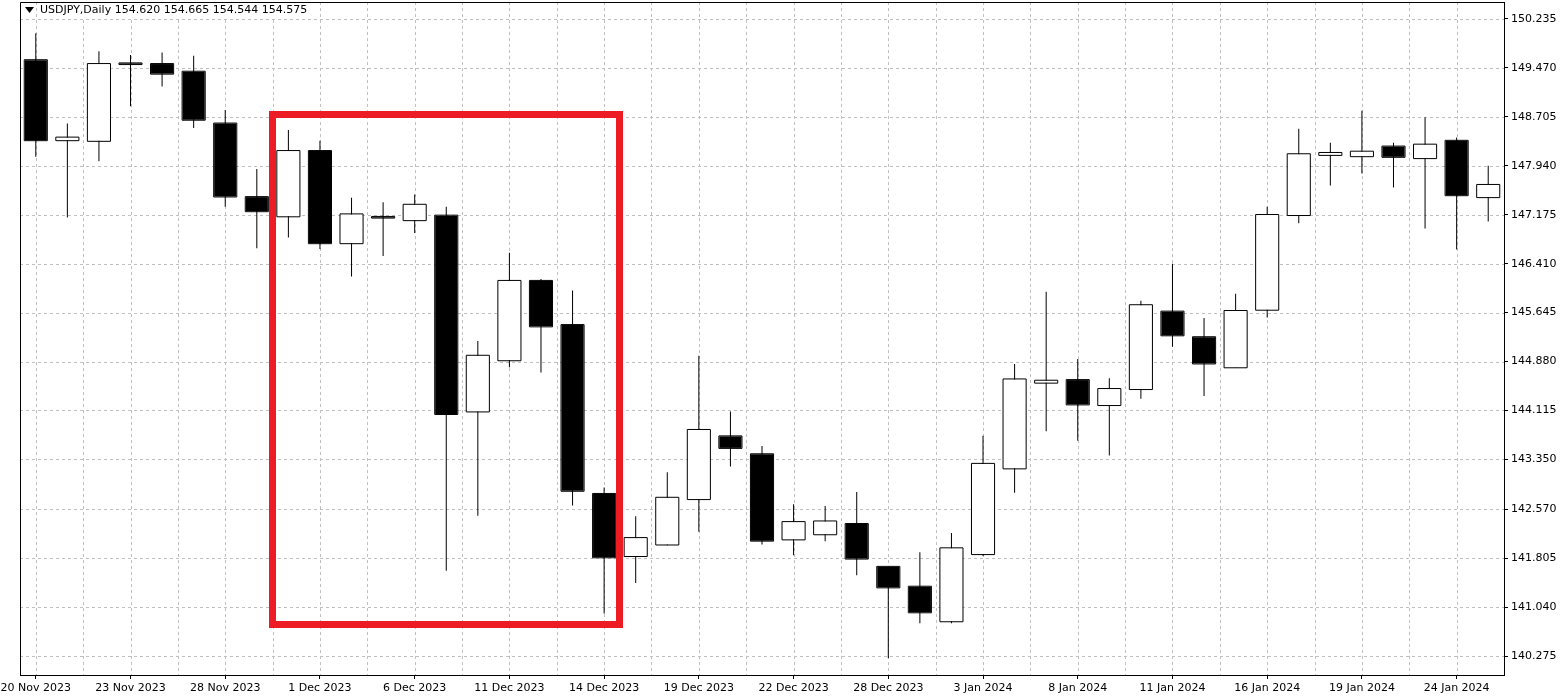 The width and height of the screenshot is (1567, 699). I want to click on x-tick-label: 8 Jan 2024, so click(1078, 688).